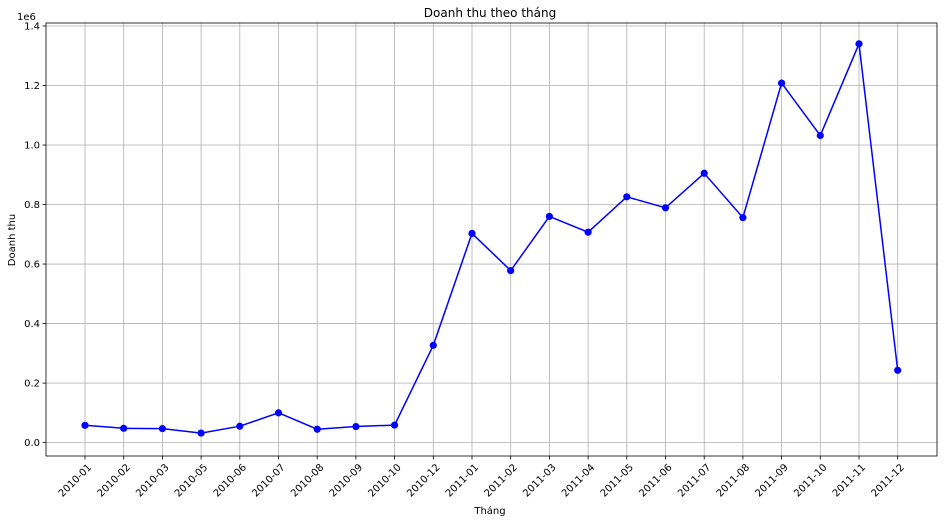  I want to click on y-axis-title: Doanh thu, so click(12, 240).